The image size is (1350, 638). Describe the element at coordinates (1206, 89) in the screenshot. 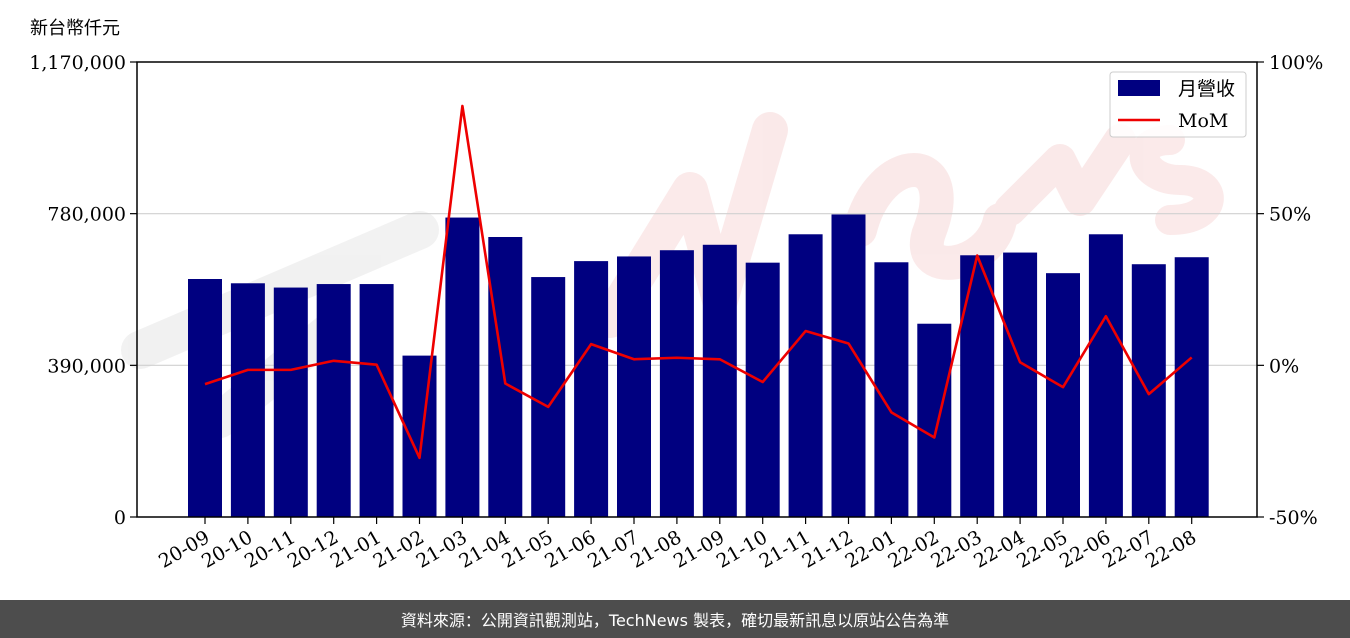

I see `legend-label-revenue: 月營收` at that location.